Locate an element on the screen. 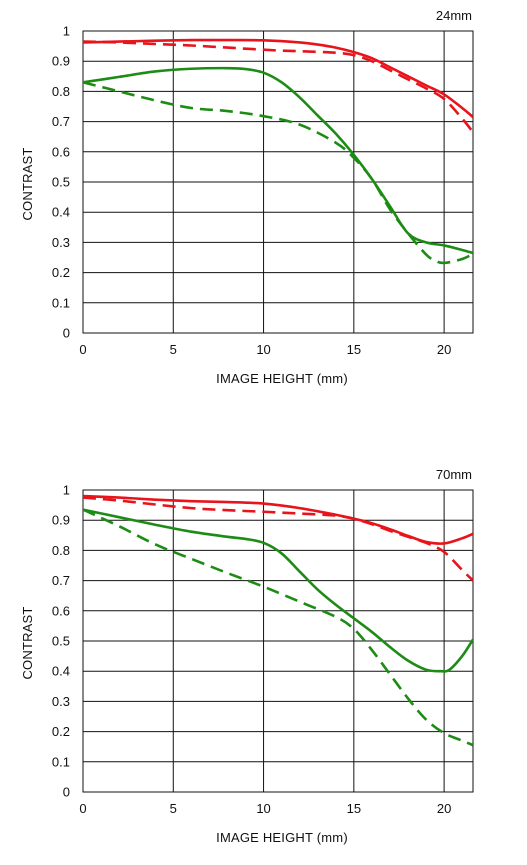 The height and width of the screenshot is (865, 527). series-line-green-solid is located at coordinates (278, 590).